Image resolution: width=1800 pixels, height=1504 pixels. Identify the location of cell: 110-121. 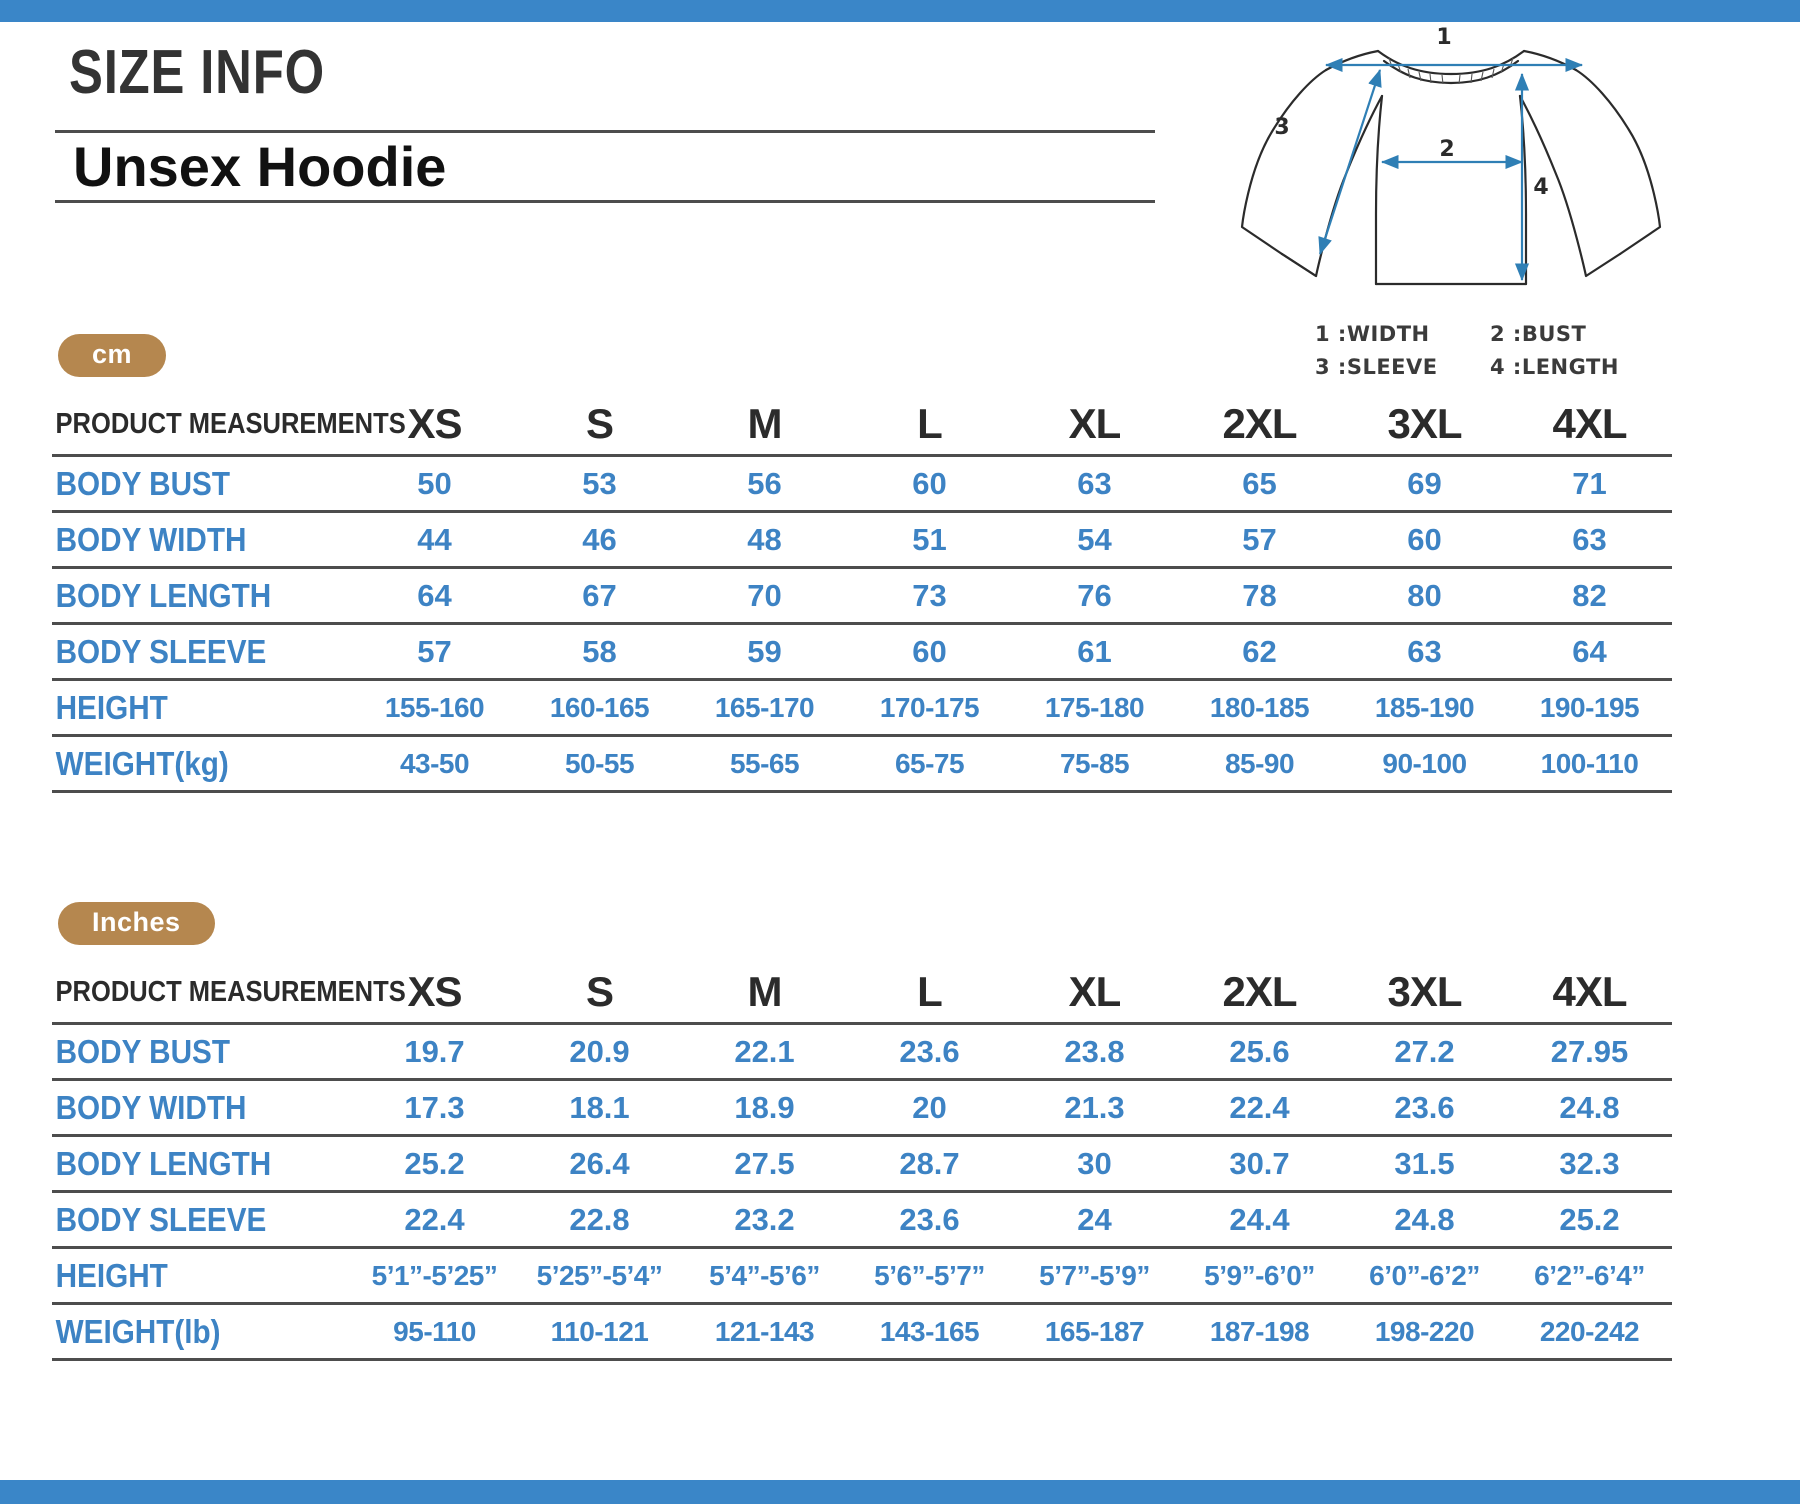
(599, 1332).